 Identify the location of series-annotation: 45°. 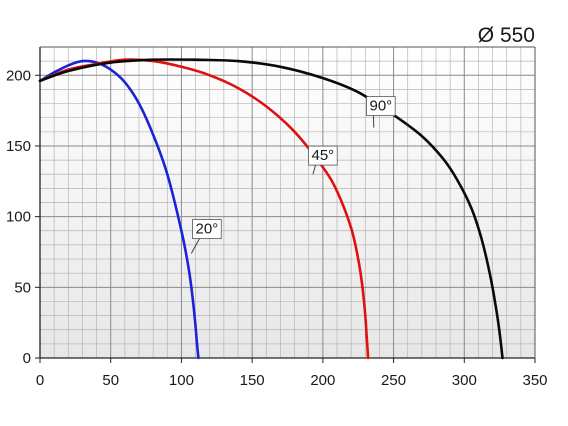
(323, 160).